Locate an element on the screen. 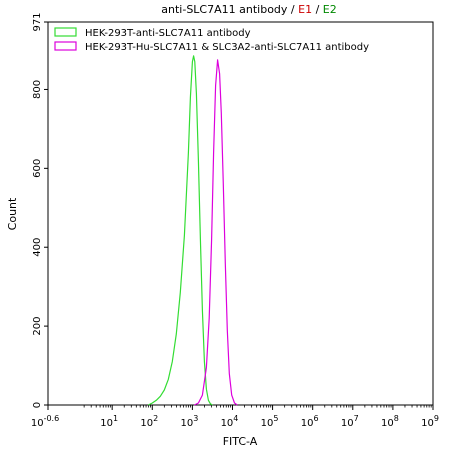 Image resolution: width=450 pixels, height=453 pixels. y-tick-label-2: 400 is located at coordinates (37, 247).